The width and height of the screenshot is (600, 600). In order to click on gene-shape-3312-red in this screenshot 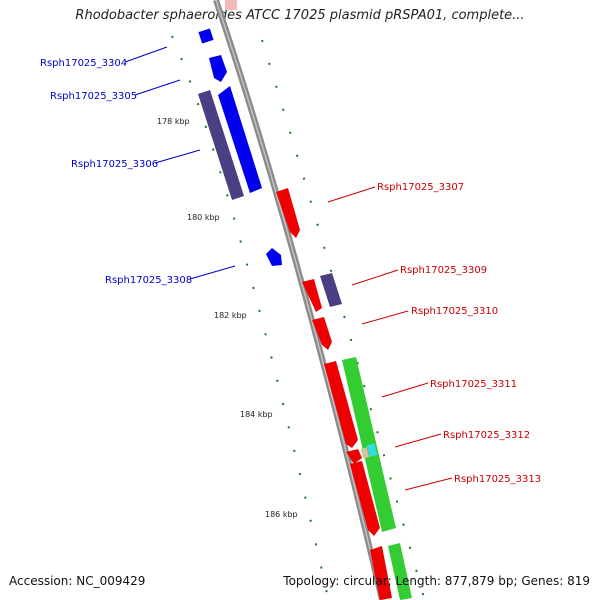, I will do `click(354, 456)`.